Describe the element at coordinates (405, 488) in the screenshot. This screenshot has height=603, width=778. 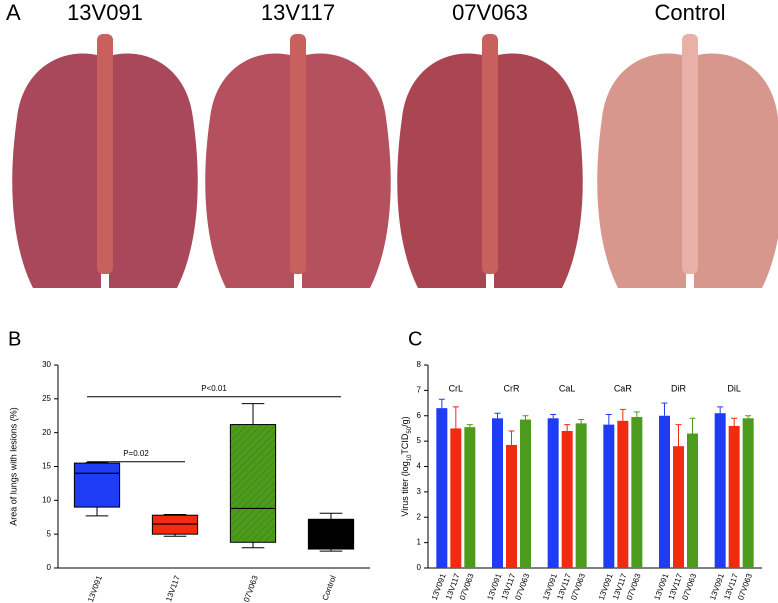
I see `y-axis-label-part: Virus titer (log` at that location.